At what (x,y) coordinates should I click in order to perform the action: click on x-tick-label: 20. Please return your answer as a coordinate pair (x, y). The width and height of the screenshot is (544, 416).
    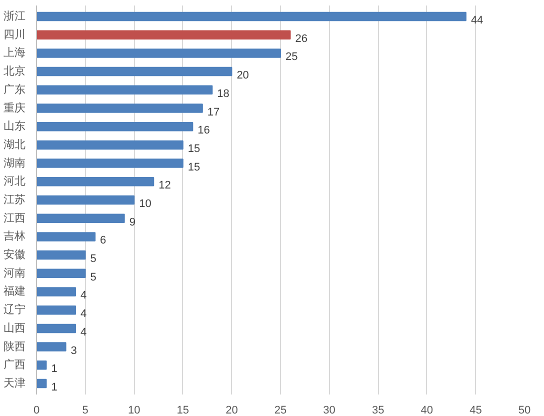
    Looking at the image, I should click on (232, 410).